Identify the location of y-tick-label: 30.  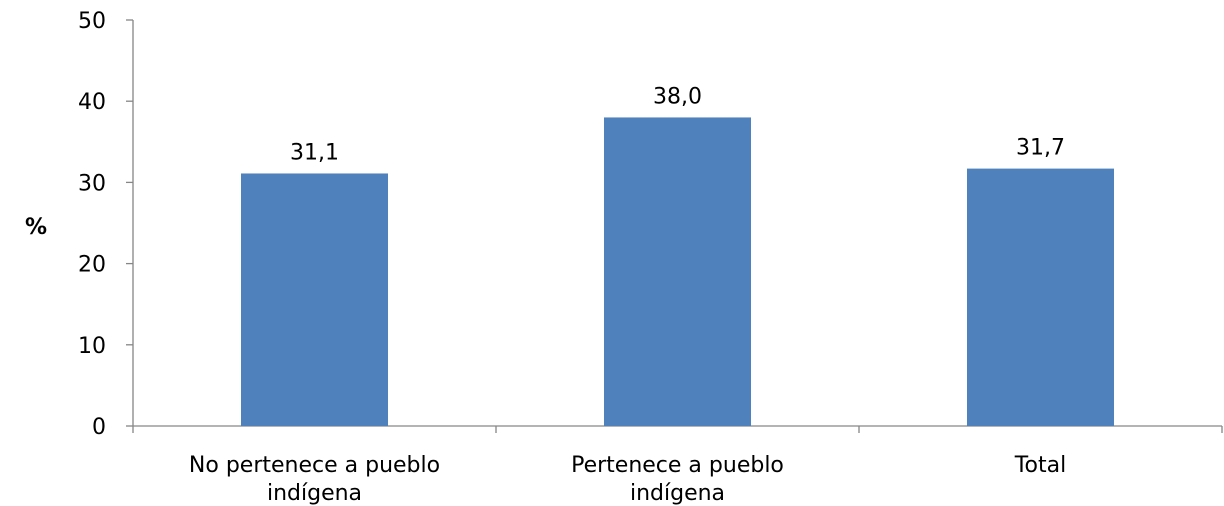
(92, 183).